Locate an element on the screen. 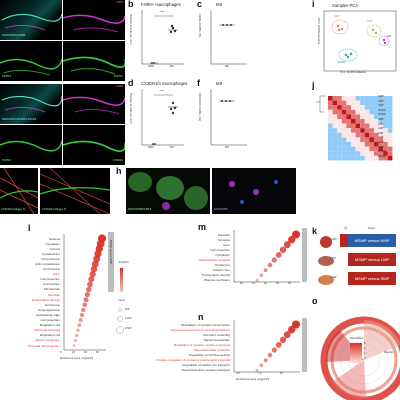  term-label: Cell projection is located at coordinates (50, 320).